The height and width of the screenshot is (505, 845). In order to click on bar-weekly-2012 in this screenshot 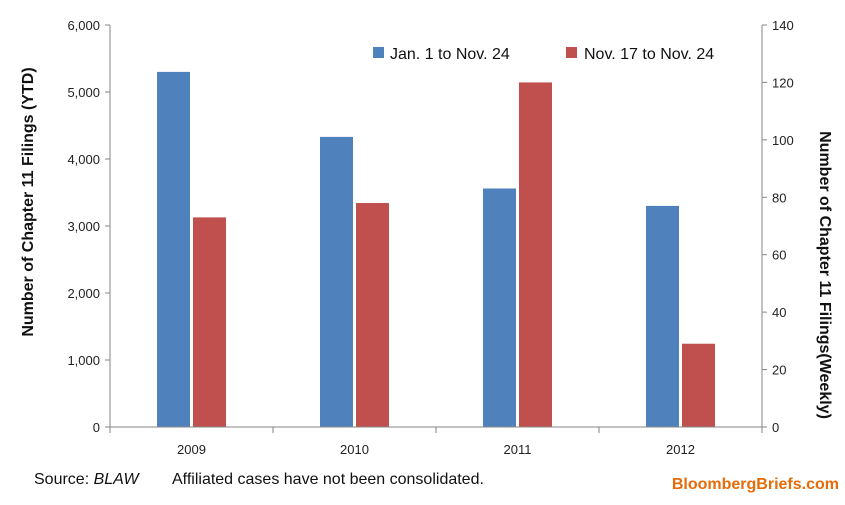, I will do `click(698, 385)`.